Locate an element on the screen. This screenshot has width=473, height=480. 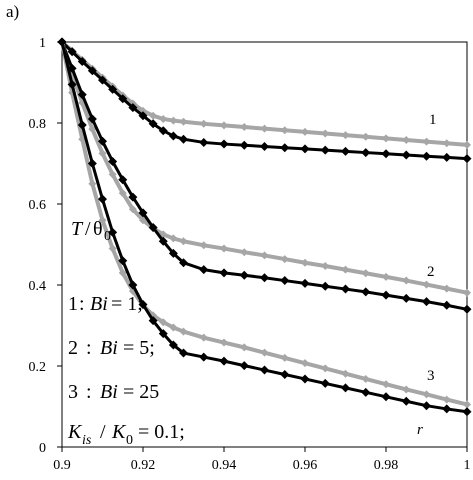
kis-slash: / is located at coordinates (103, 432).